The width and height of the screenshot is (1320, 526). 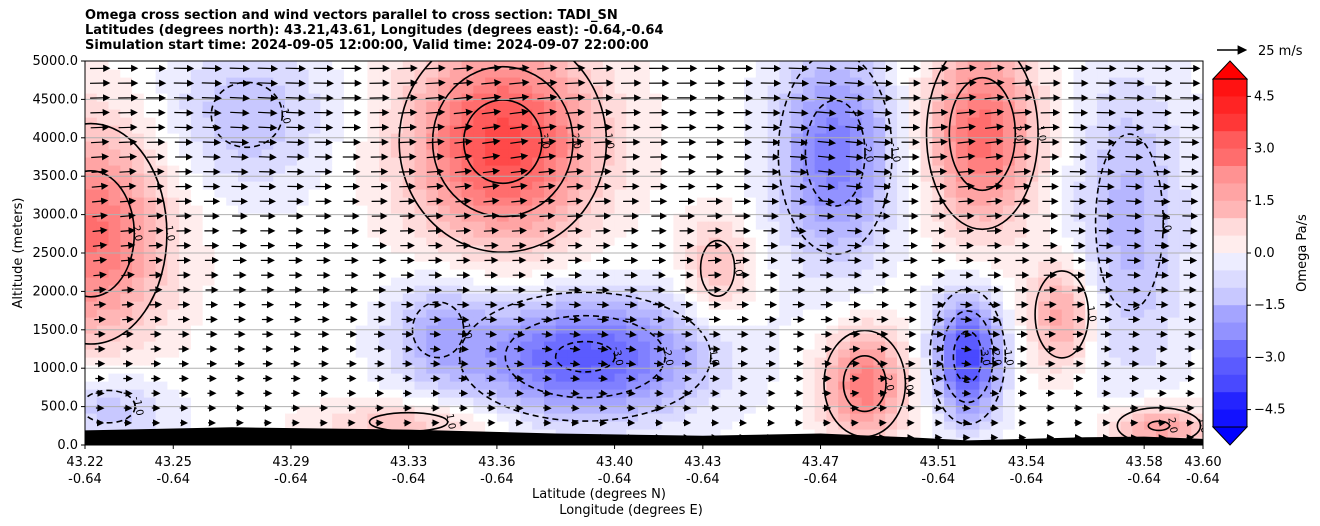 I want to click on contour-line, so click(x=585, y=356).